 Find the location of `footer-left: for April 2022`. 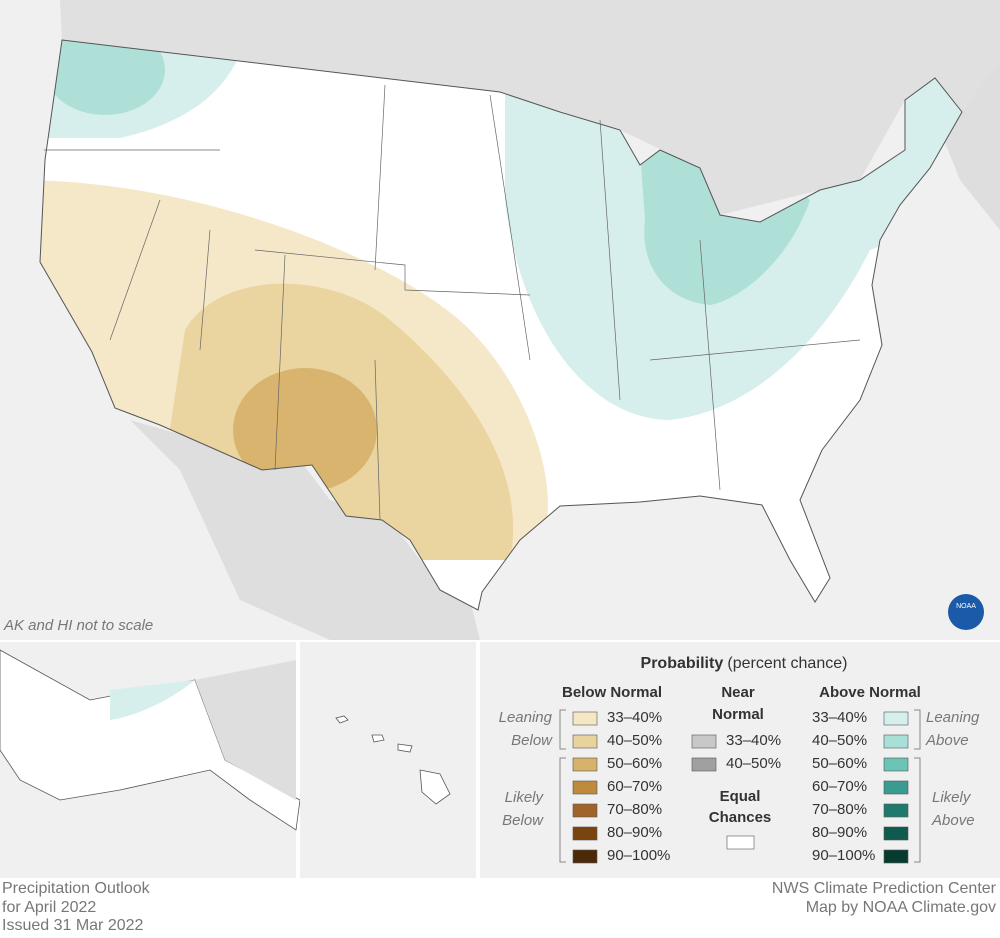

footer-left: for April 2022 is located at coordinates (49, 907).